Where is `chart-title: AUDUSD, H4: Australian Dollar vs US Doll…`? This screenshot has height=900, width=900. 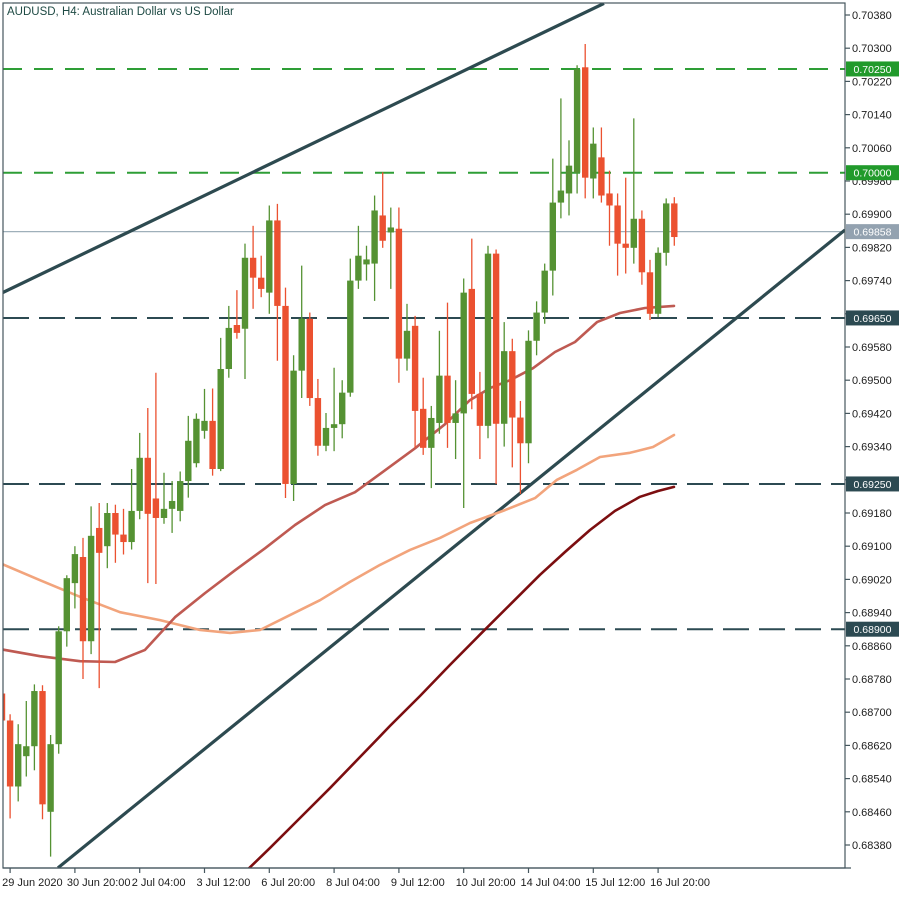
chart-title: AUDUSD, H4: Australian Dollar vs US Doll… is located at coordinates (120, 12).